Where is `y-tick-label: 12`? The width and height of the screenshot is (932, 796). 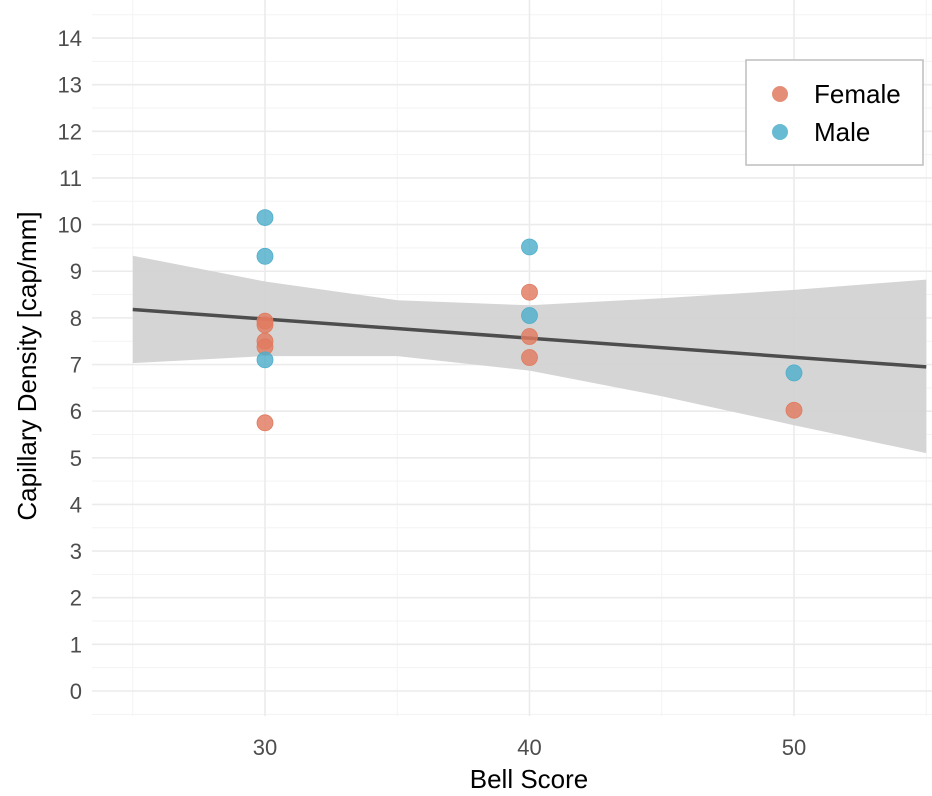
y-tick-label: 12 is located at coordinates (70, 131).